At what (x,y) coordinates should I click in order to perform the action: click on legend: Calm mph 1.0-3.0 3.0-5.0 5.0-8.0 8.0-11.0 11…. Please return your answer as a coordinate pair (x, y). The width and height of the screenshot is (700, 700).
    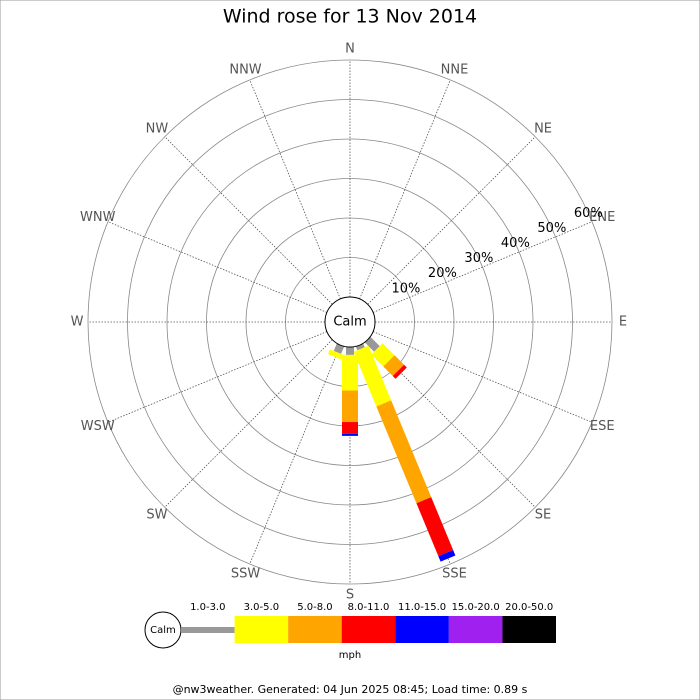
    Looking at the image, I should click on (350, 631).